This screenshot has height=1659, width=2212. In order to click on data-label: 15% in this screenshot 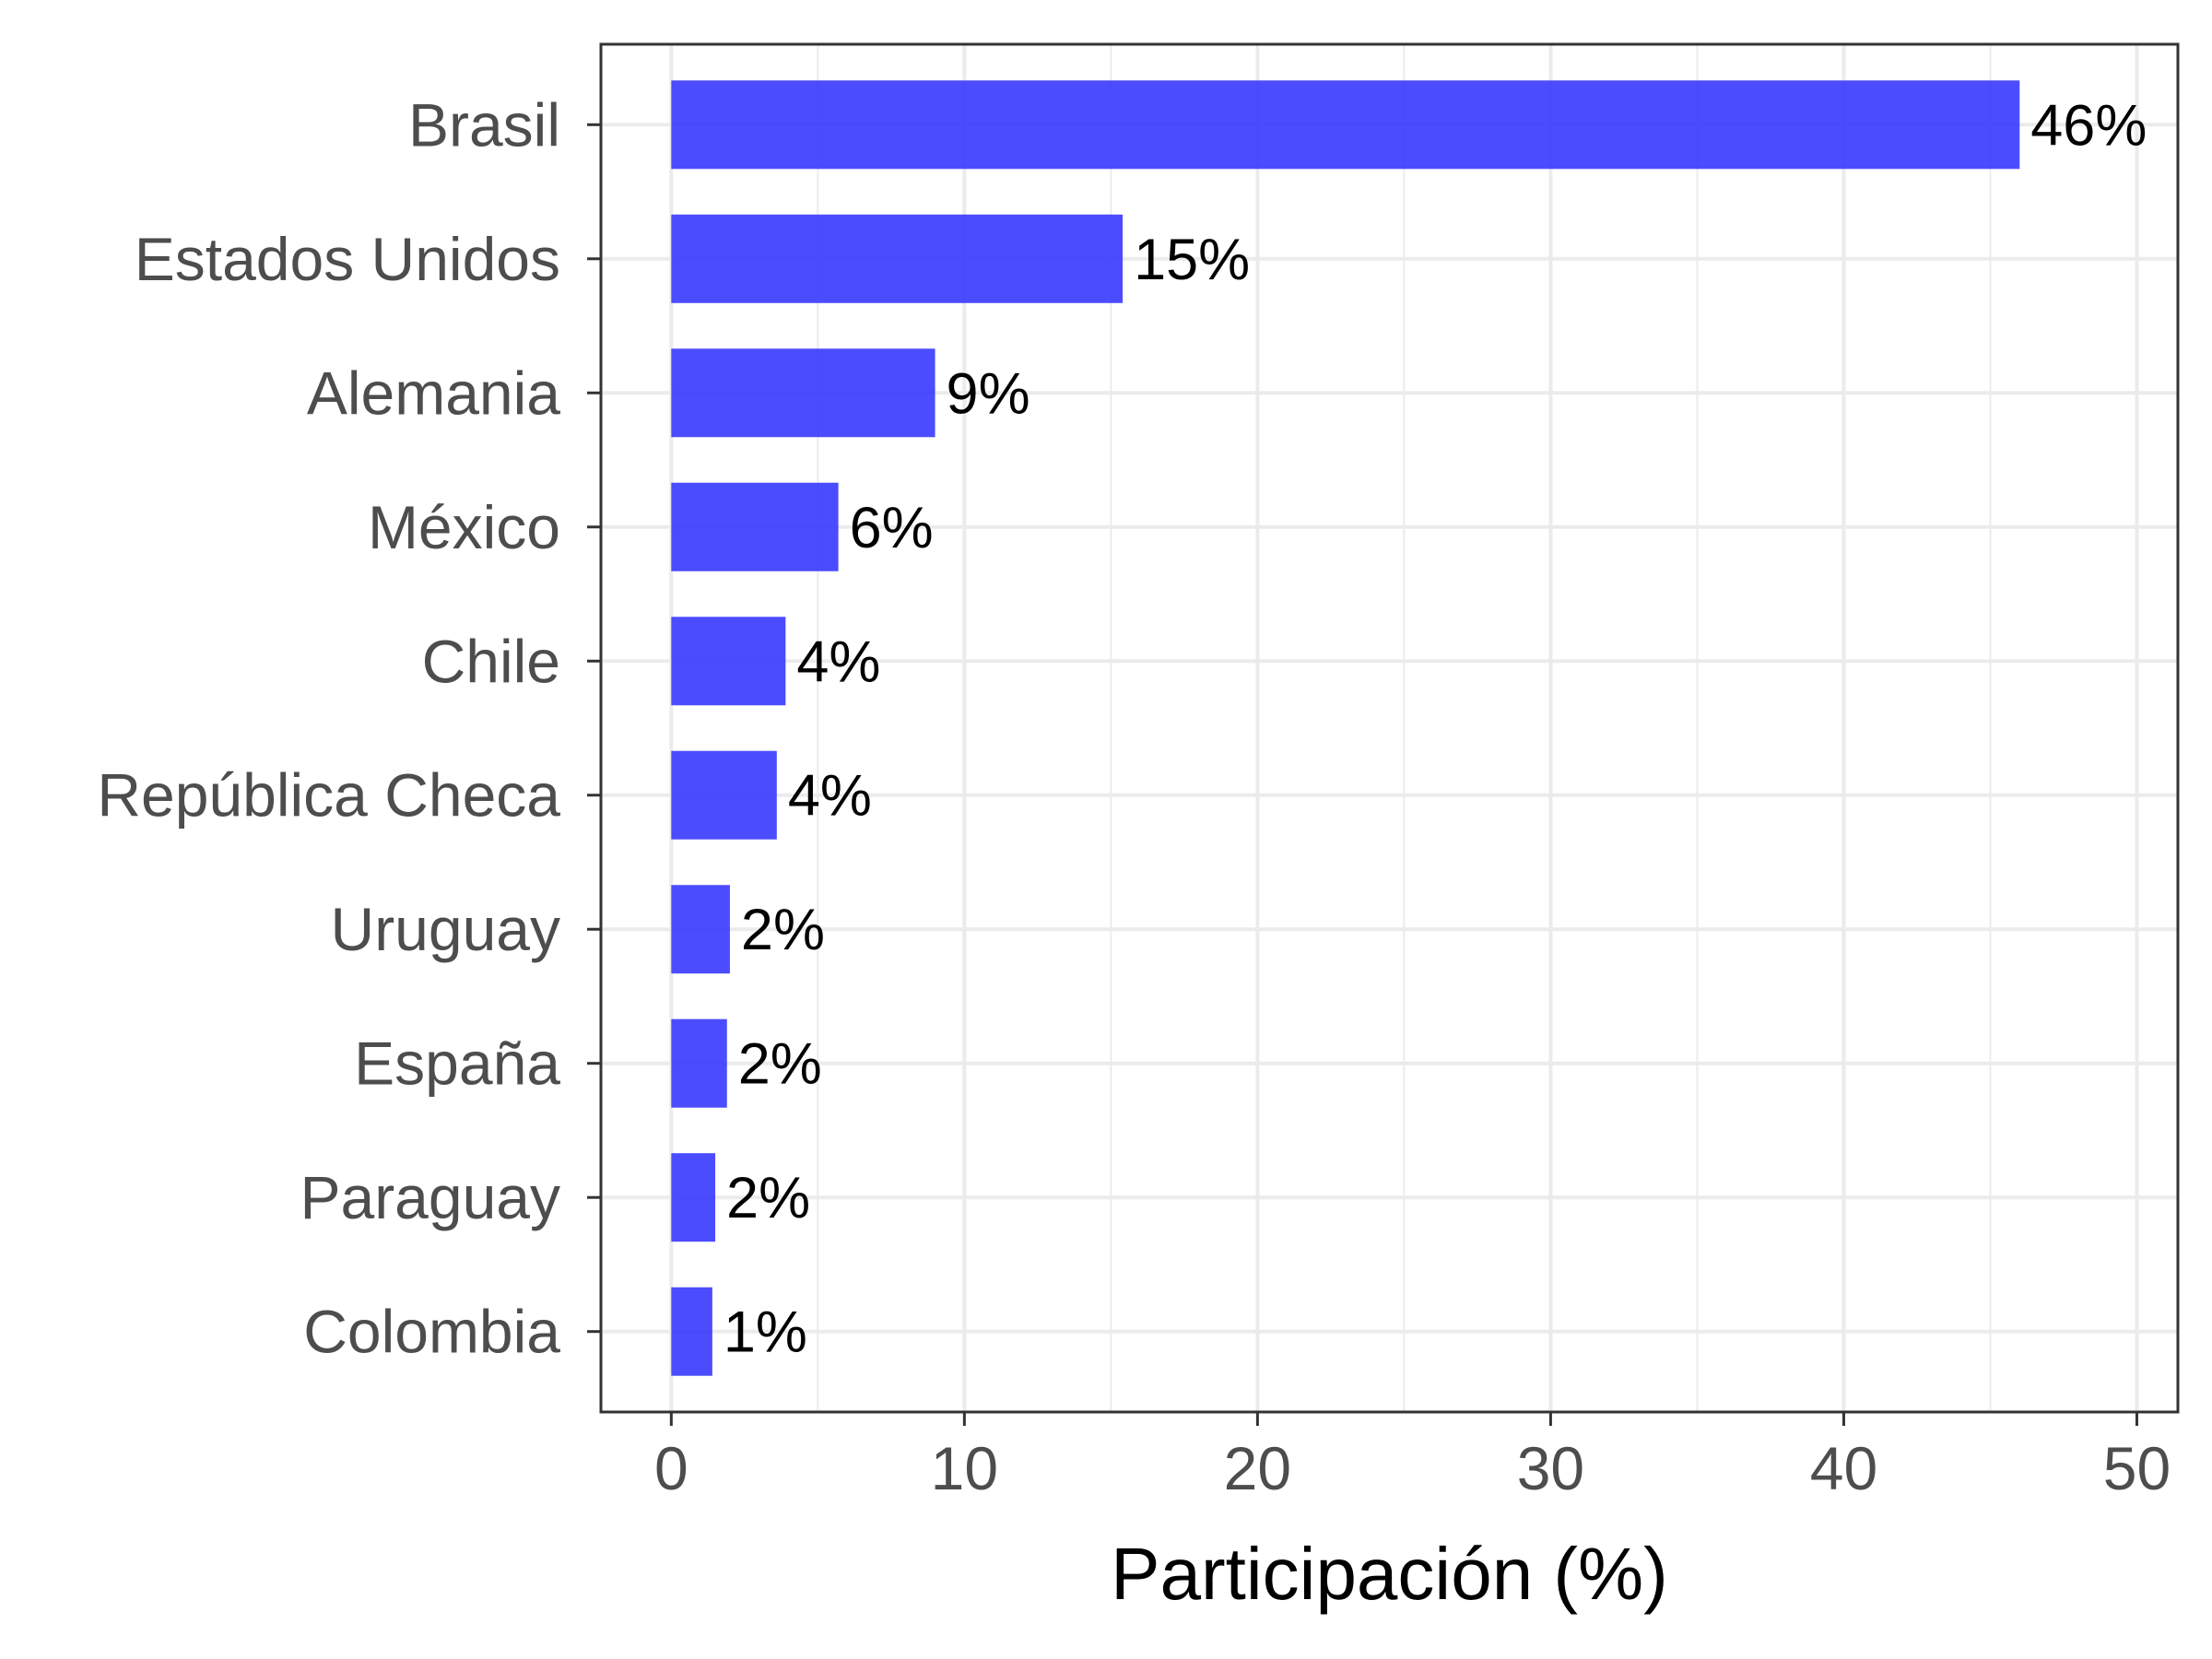, I will do `click(1192, 260)`.